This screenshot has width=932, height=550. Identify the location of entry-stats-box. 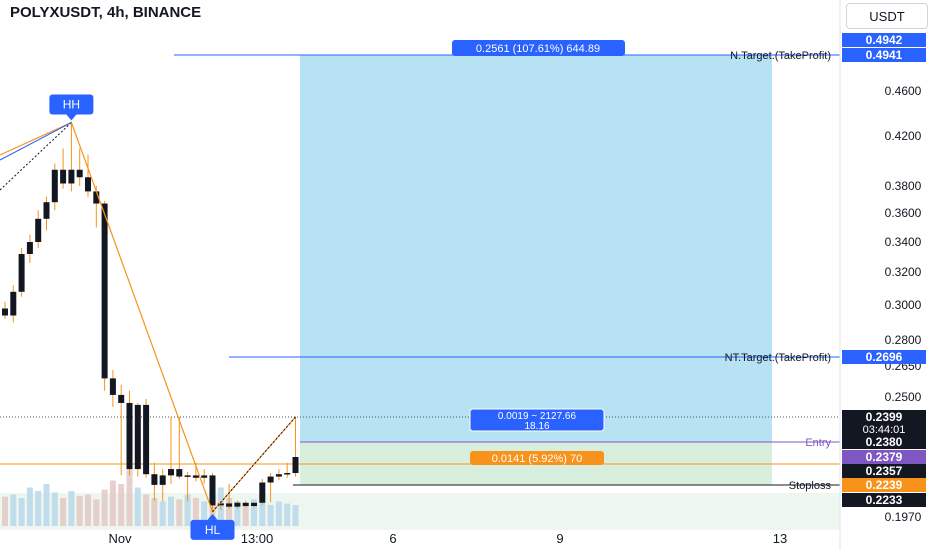
(537, 420).